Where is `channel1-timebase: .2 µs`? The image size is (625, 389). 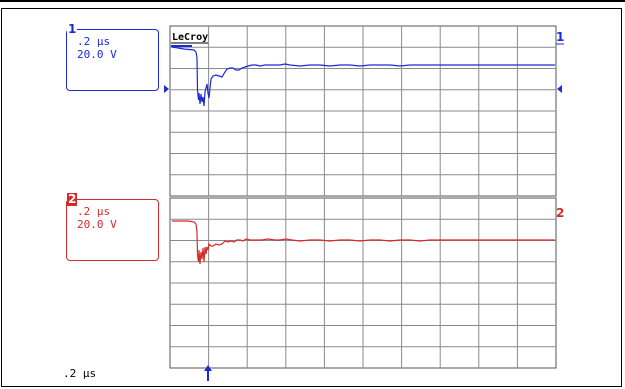
channel1-timebase: .2 µs is located at coordinates (94, 41).